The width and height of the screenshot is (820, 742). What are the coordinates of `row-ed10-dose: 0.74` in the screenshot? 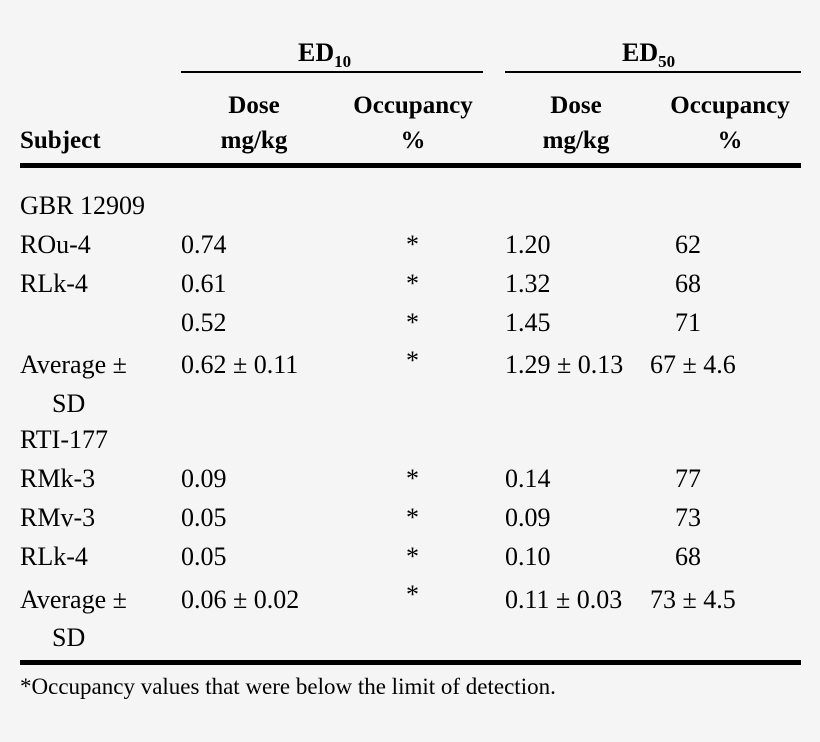 It's located at (204, 244).